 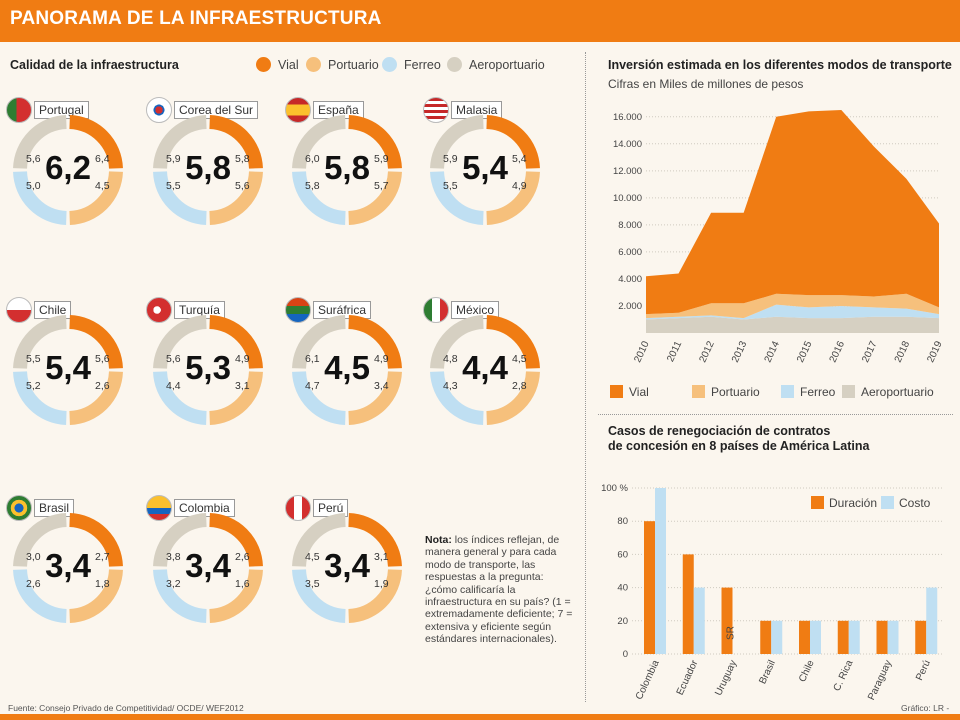 I want to click on bar-legend-swatch, so click(x=817, y=502).